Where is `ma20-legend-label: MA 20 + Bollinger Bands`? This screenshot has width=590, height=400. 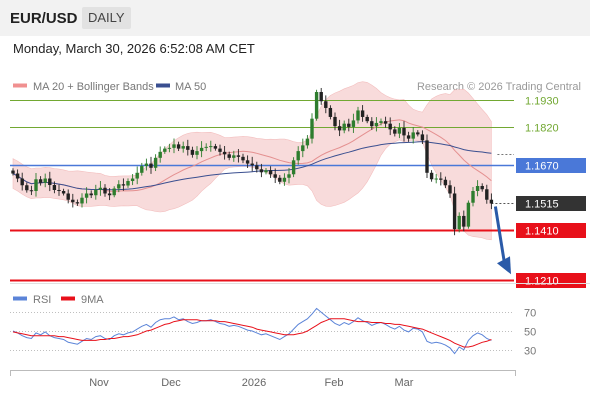
ma20-legend-label: MA 20 + Bollinger Bands is located at coordinates (93, 87).